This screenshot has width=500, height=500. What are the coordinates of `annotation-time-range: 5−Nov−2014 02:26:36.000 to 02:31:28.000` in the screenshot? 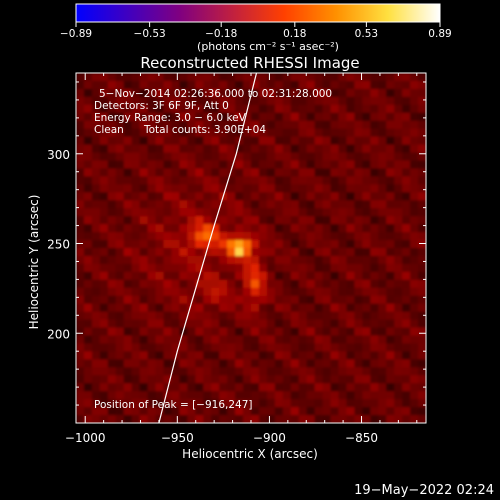 It's located at (215, 94).